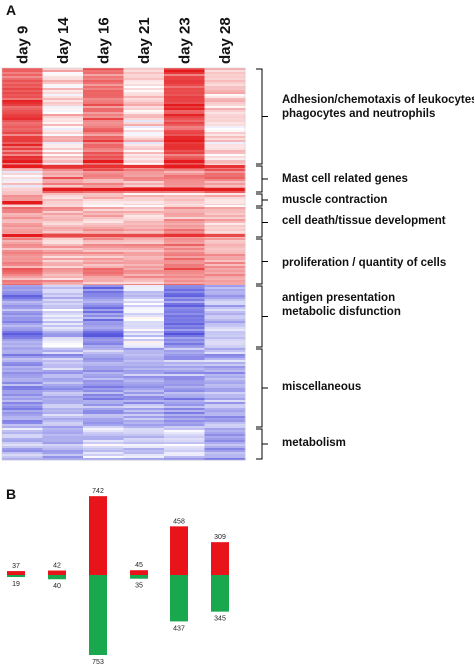 The image size is (474, 667). I want to click on cluster-bracket, so click(262, 316).